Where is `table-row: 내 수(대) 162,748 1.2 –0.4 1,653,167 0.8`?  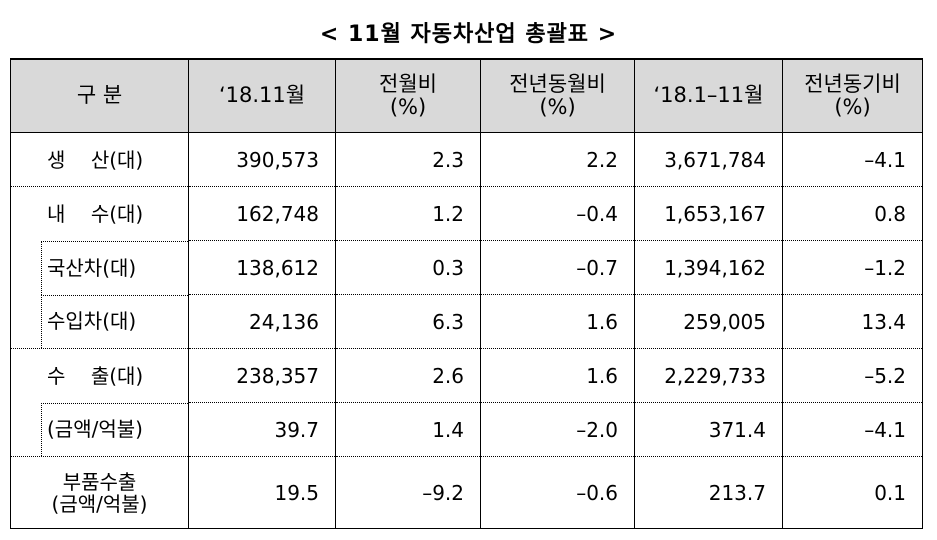
table-row: 내 수(대) 162,748 1.2 –0.4 1,653,167 0.8 is located at coordinates (466, 213).